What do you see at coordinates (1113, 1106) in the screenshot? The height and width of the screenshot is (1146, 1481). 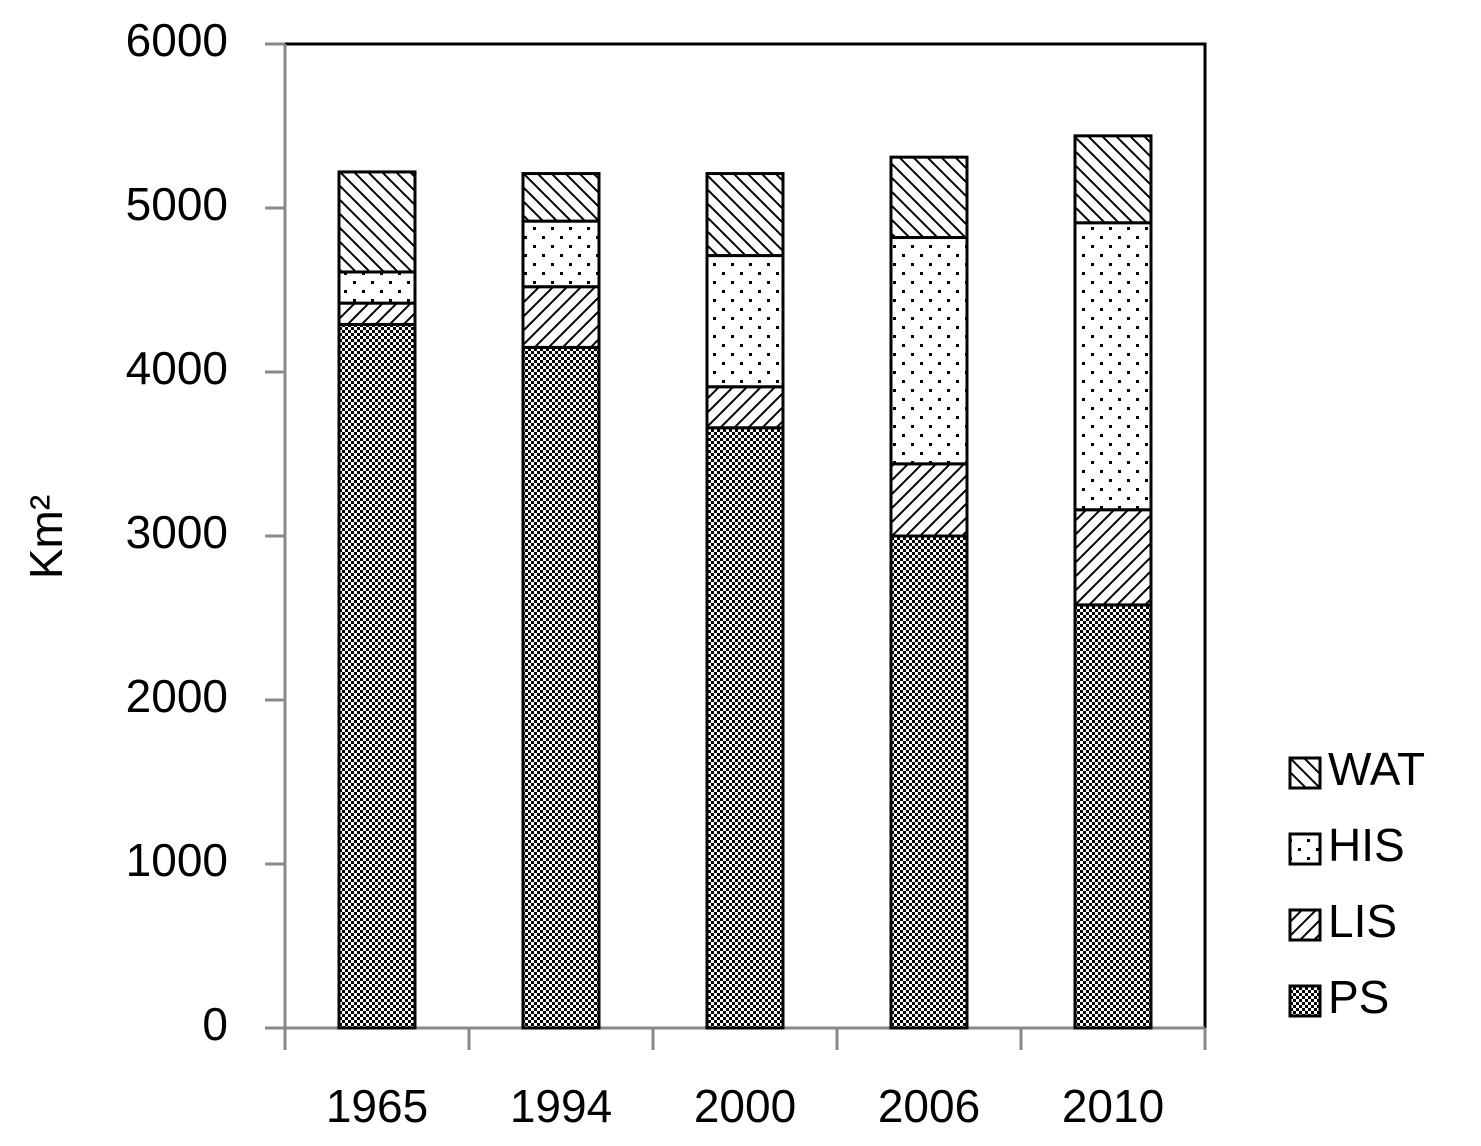 I see `x-tick-label: 2010` at bounding box center [1113, 1106].